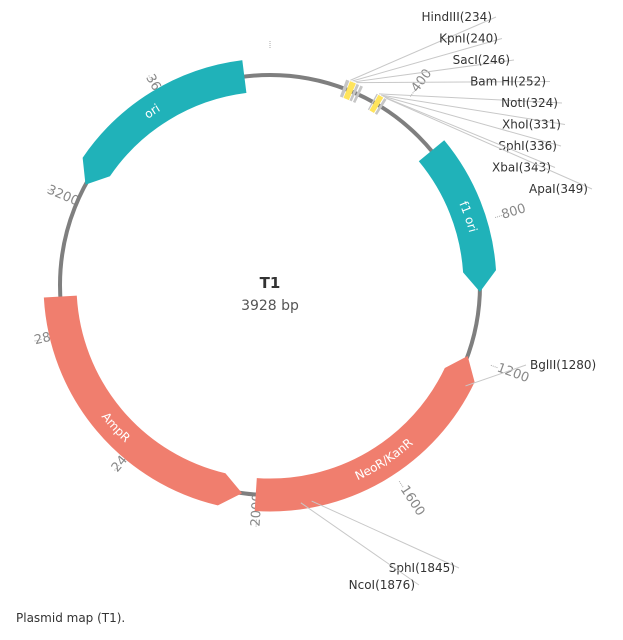  Describe the element at coordinates (270, 283) in the screenshot. I see `plasmid-name: T1` at that location.